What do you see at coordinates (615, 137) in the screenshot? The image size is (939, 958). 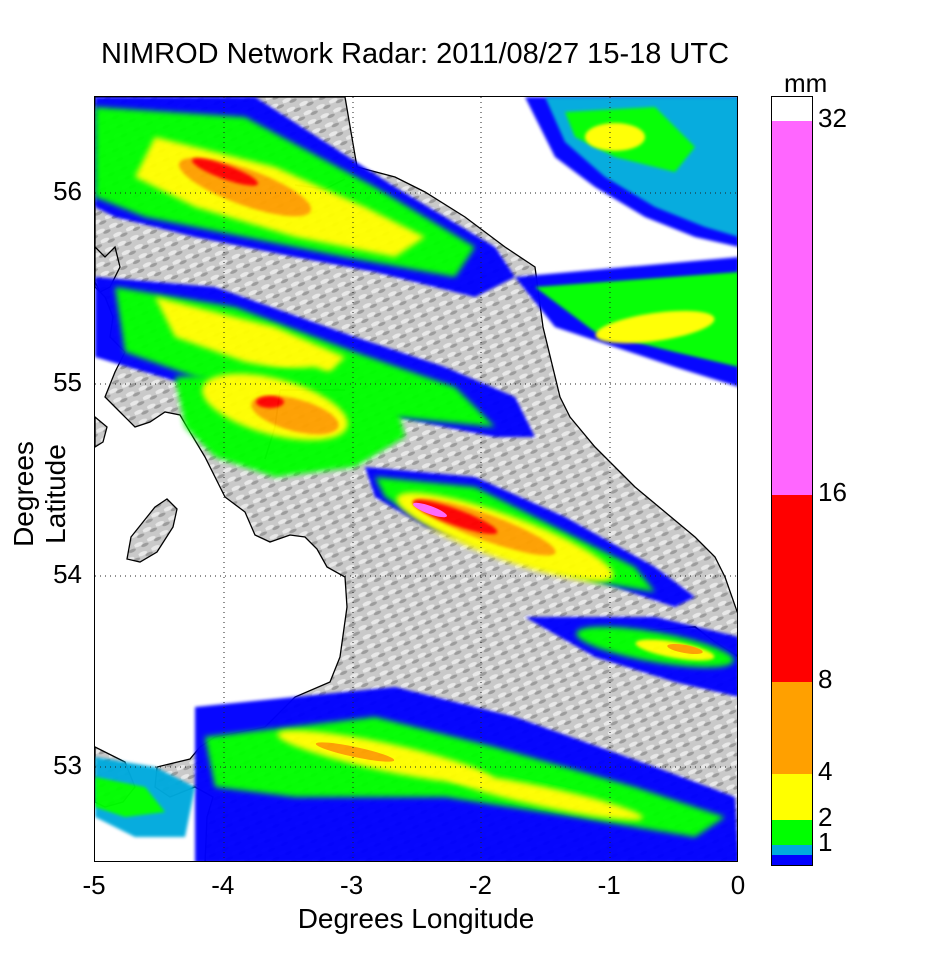 I see `precip-cell-ne-yellow` at bounding box center [615, 137].